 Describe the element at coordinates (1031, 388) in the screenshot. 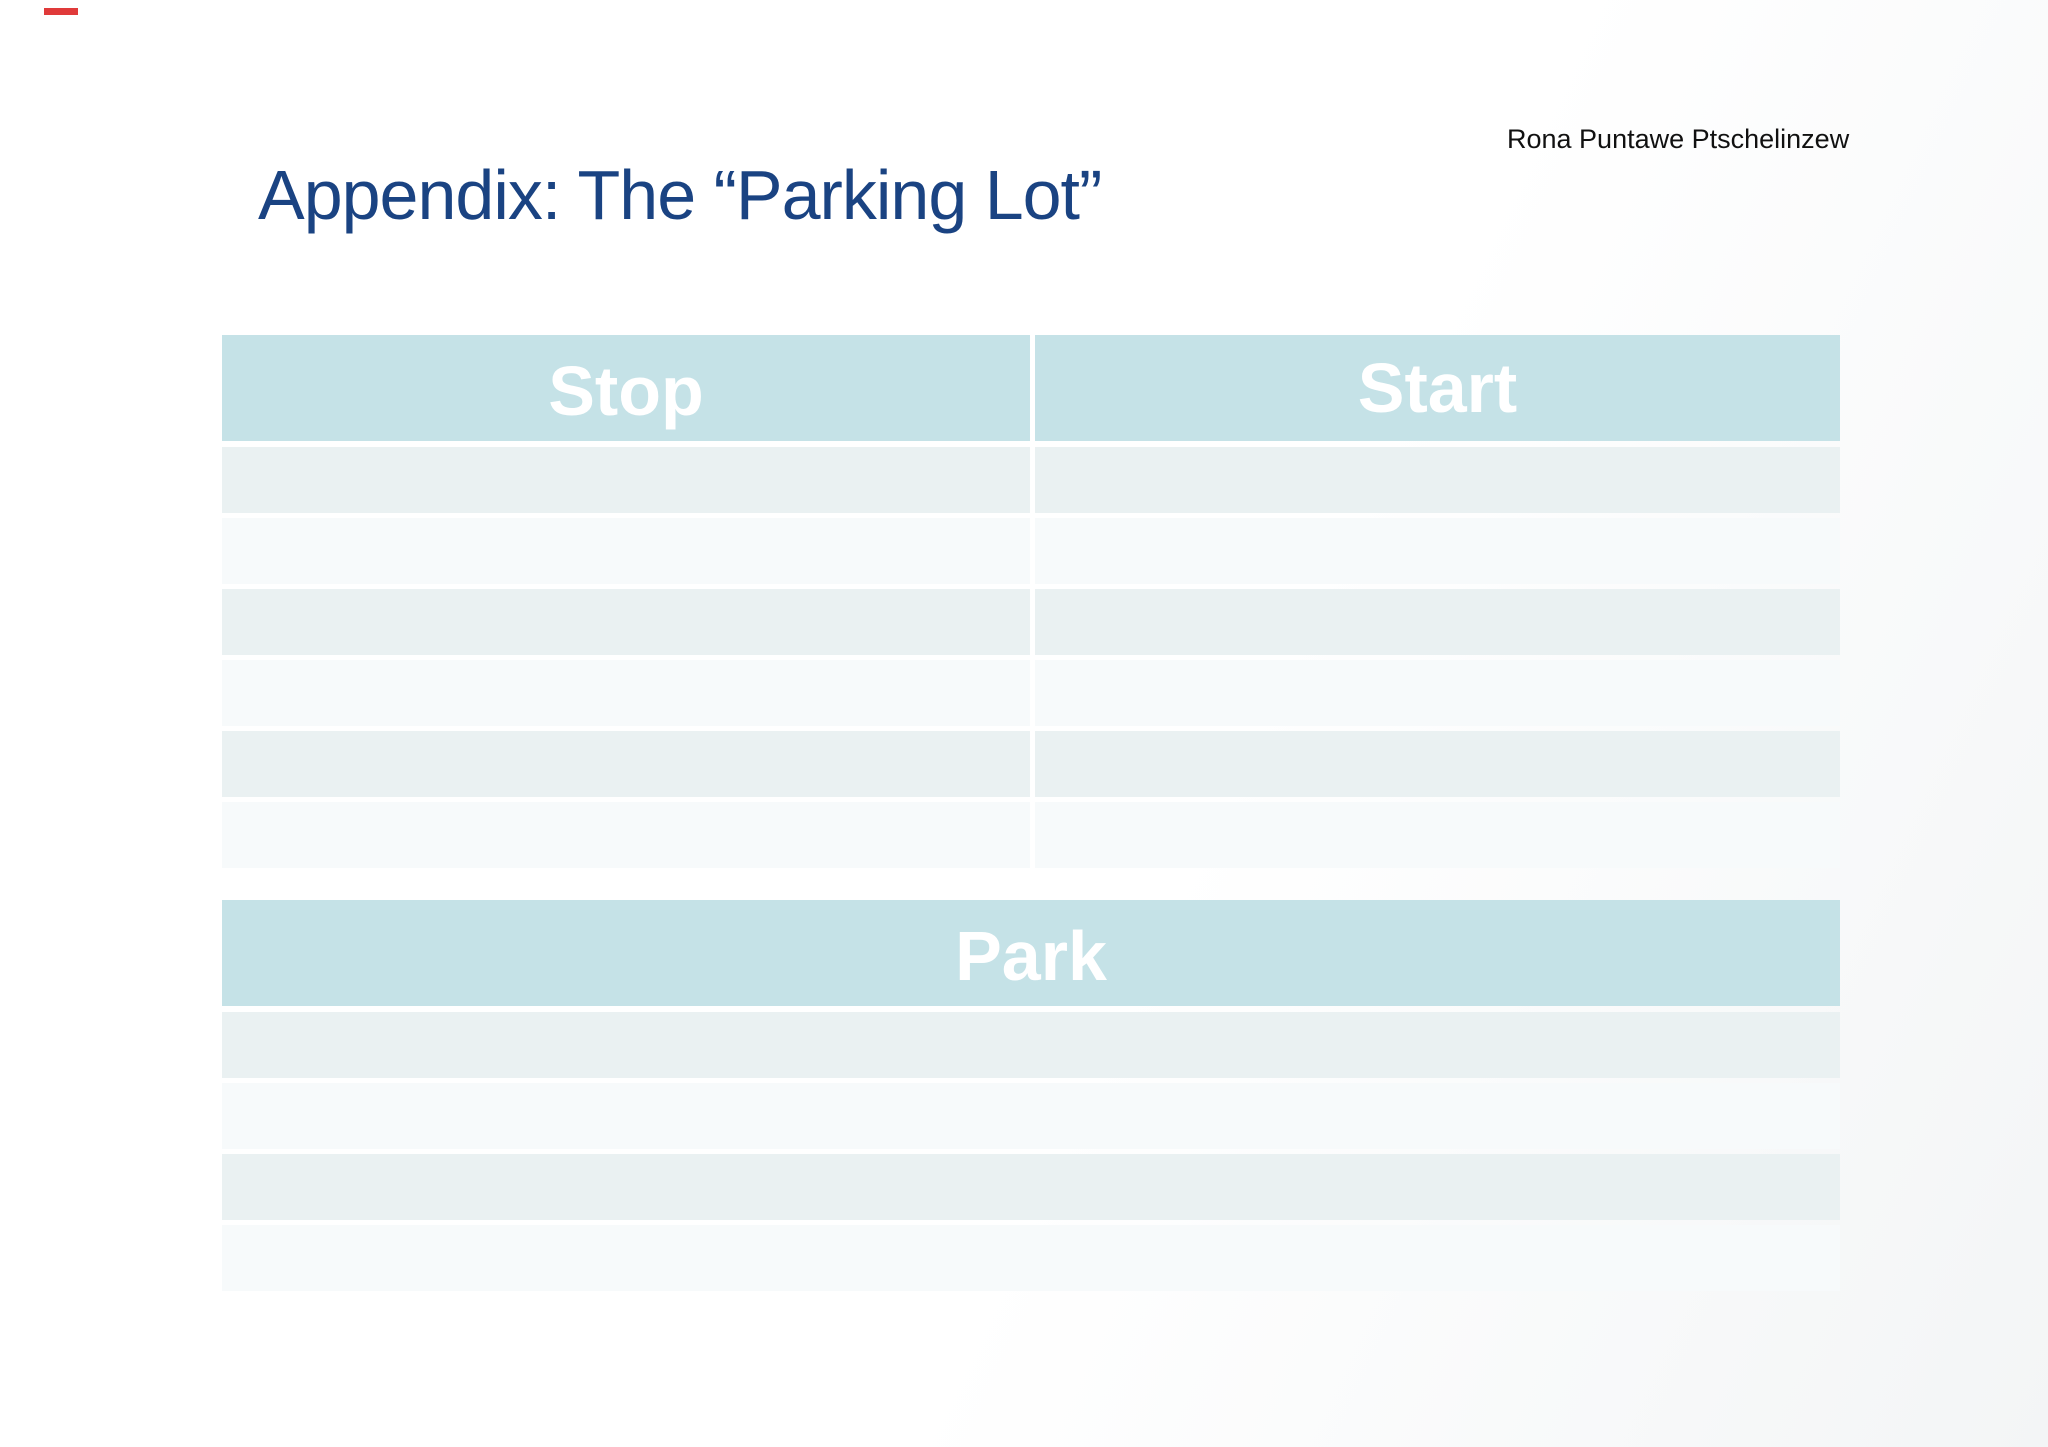

I see `stop-start-table-header-row: Stop Start` at that location.